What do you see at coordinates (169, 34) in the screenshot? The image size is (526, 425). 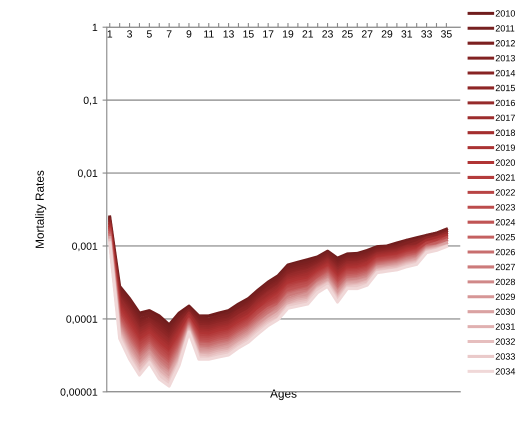 I see `x-tick-label: 7` at bounding box center [169, 34].